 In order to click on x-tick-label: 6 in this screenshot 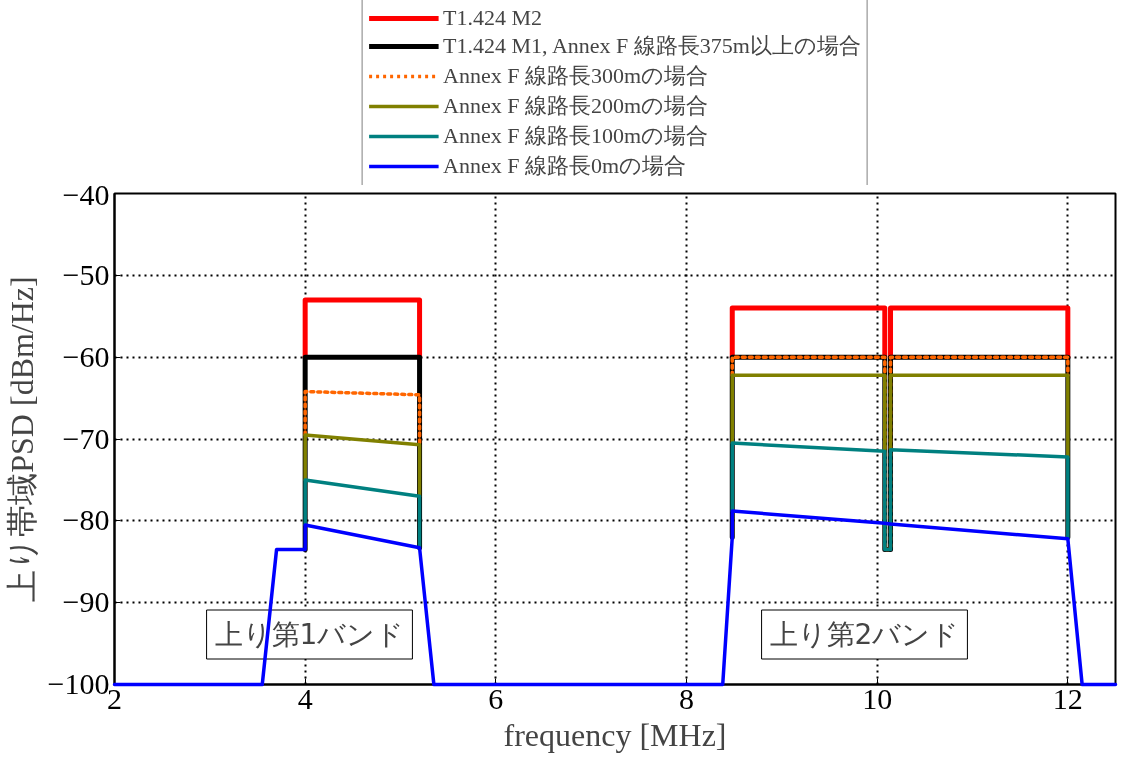, I will do `click(496, 698)`.